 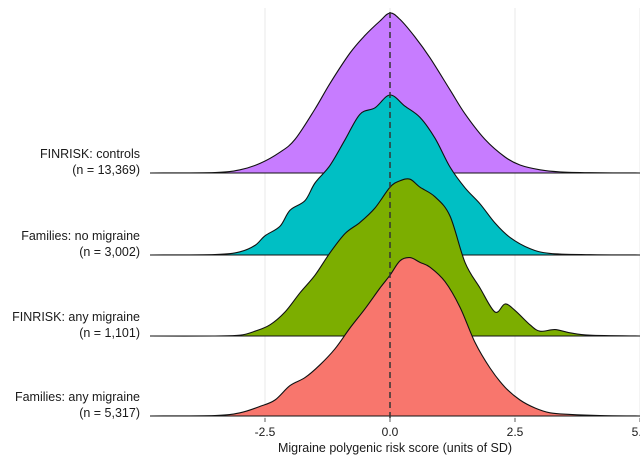 What do you see at coordinates (109, 333) in the screenshot?
I see `category-count-2: (n = 1,101)` at bounding box center [109, 333].